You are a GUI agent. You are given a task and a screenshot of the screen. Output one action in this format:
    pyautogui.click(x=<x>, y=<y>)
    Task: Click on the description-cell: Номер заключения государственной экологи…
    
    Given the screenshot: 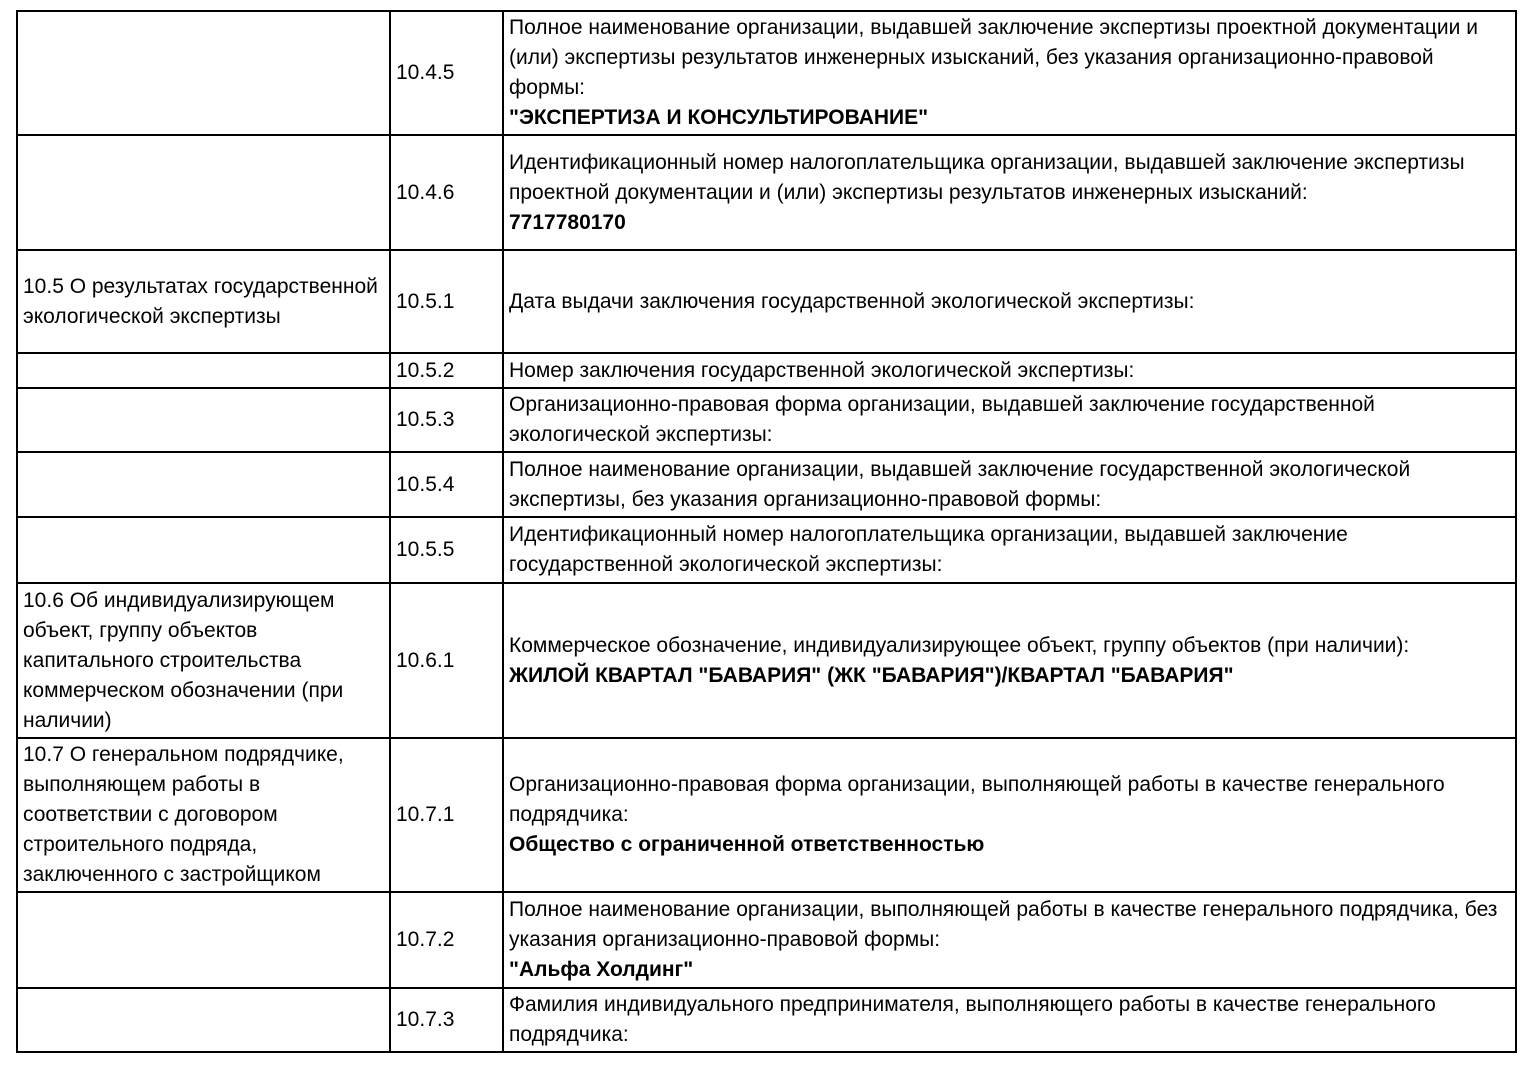 What is the action you would take?
    pyautogui.click(x=1009, y=370)
    